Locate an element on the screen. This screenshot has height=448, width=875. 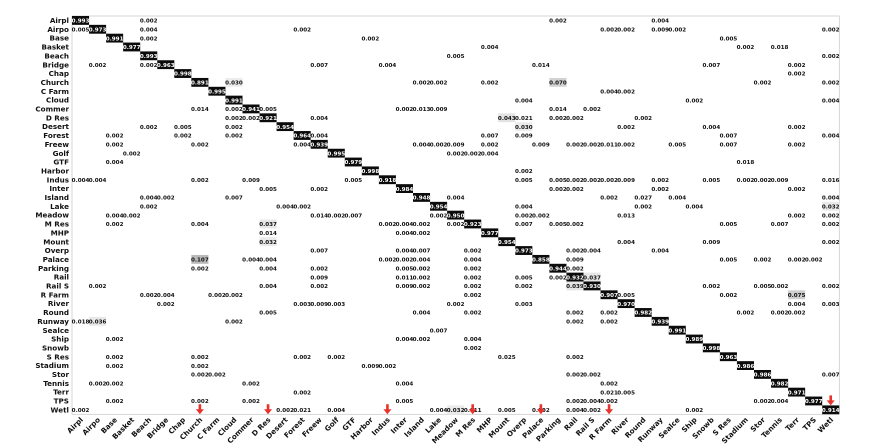
row-label: Meadow is located at coordinates (52, 215).